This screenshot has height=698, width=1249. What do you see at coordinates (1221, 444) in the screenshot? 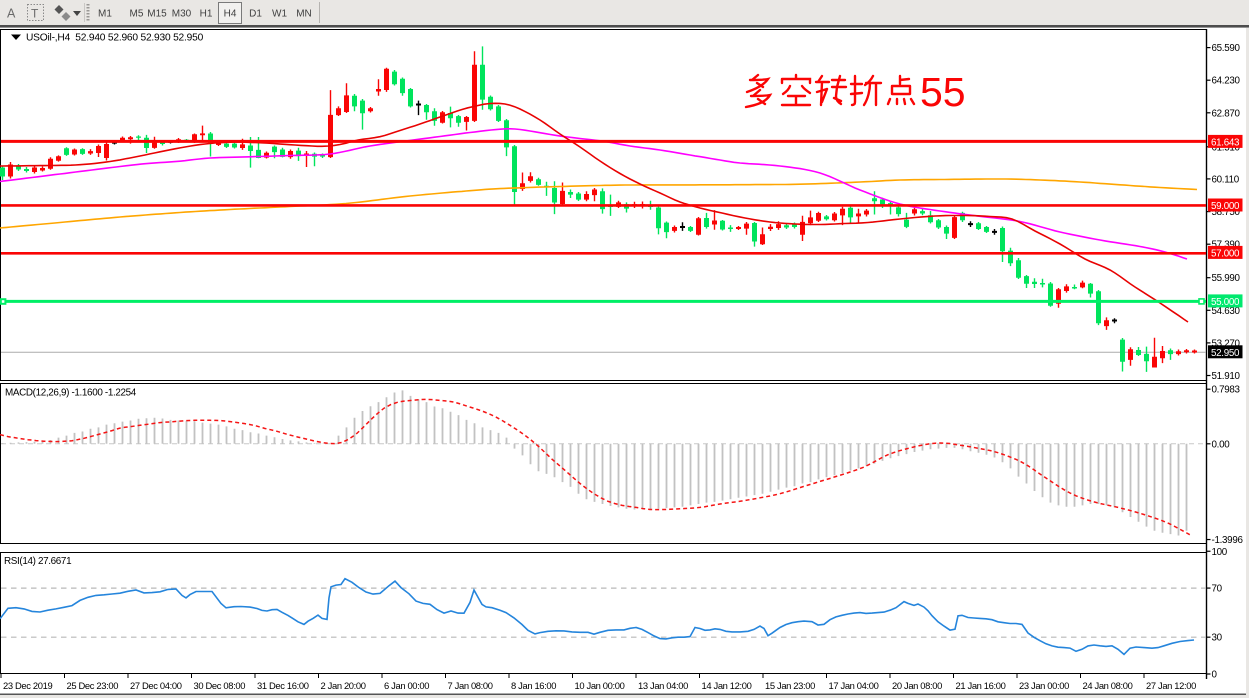
I see `svg-text: 0.00` at bounding box center [1221, 444].